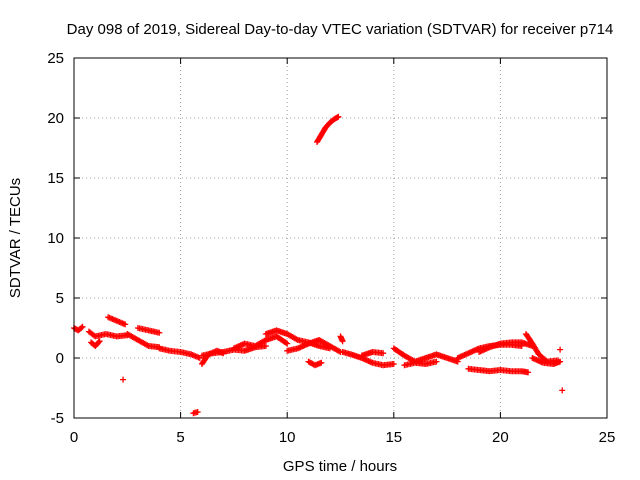  Describe the element at coordinates (60, 358) in the screenshot. I see `y-tick-label: 0` at that location.